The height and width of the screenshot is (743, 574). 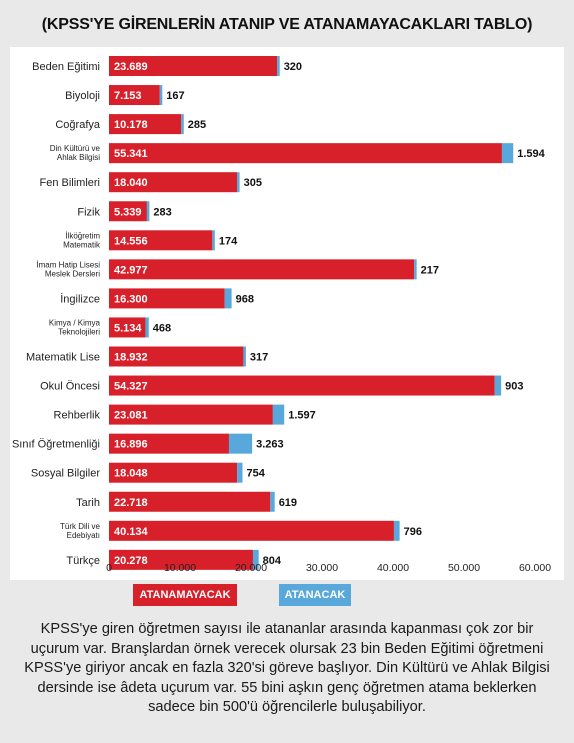 What do you see at coordinates (68, 264) in the screenshot?
I see `category-label-line: İmam Hatip Lisesi` at bounding box center [68, 264].